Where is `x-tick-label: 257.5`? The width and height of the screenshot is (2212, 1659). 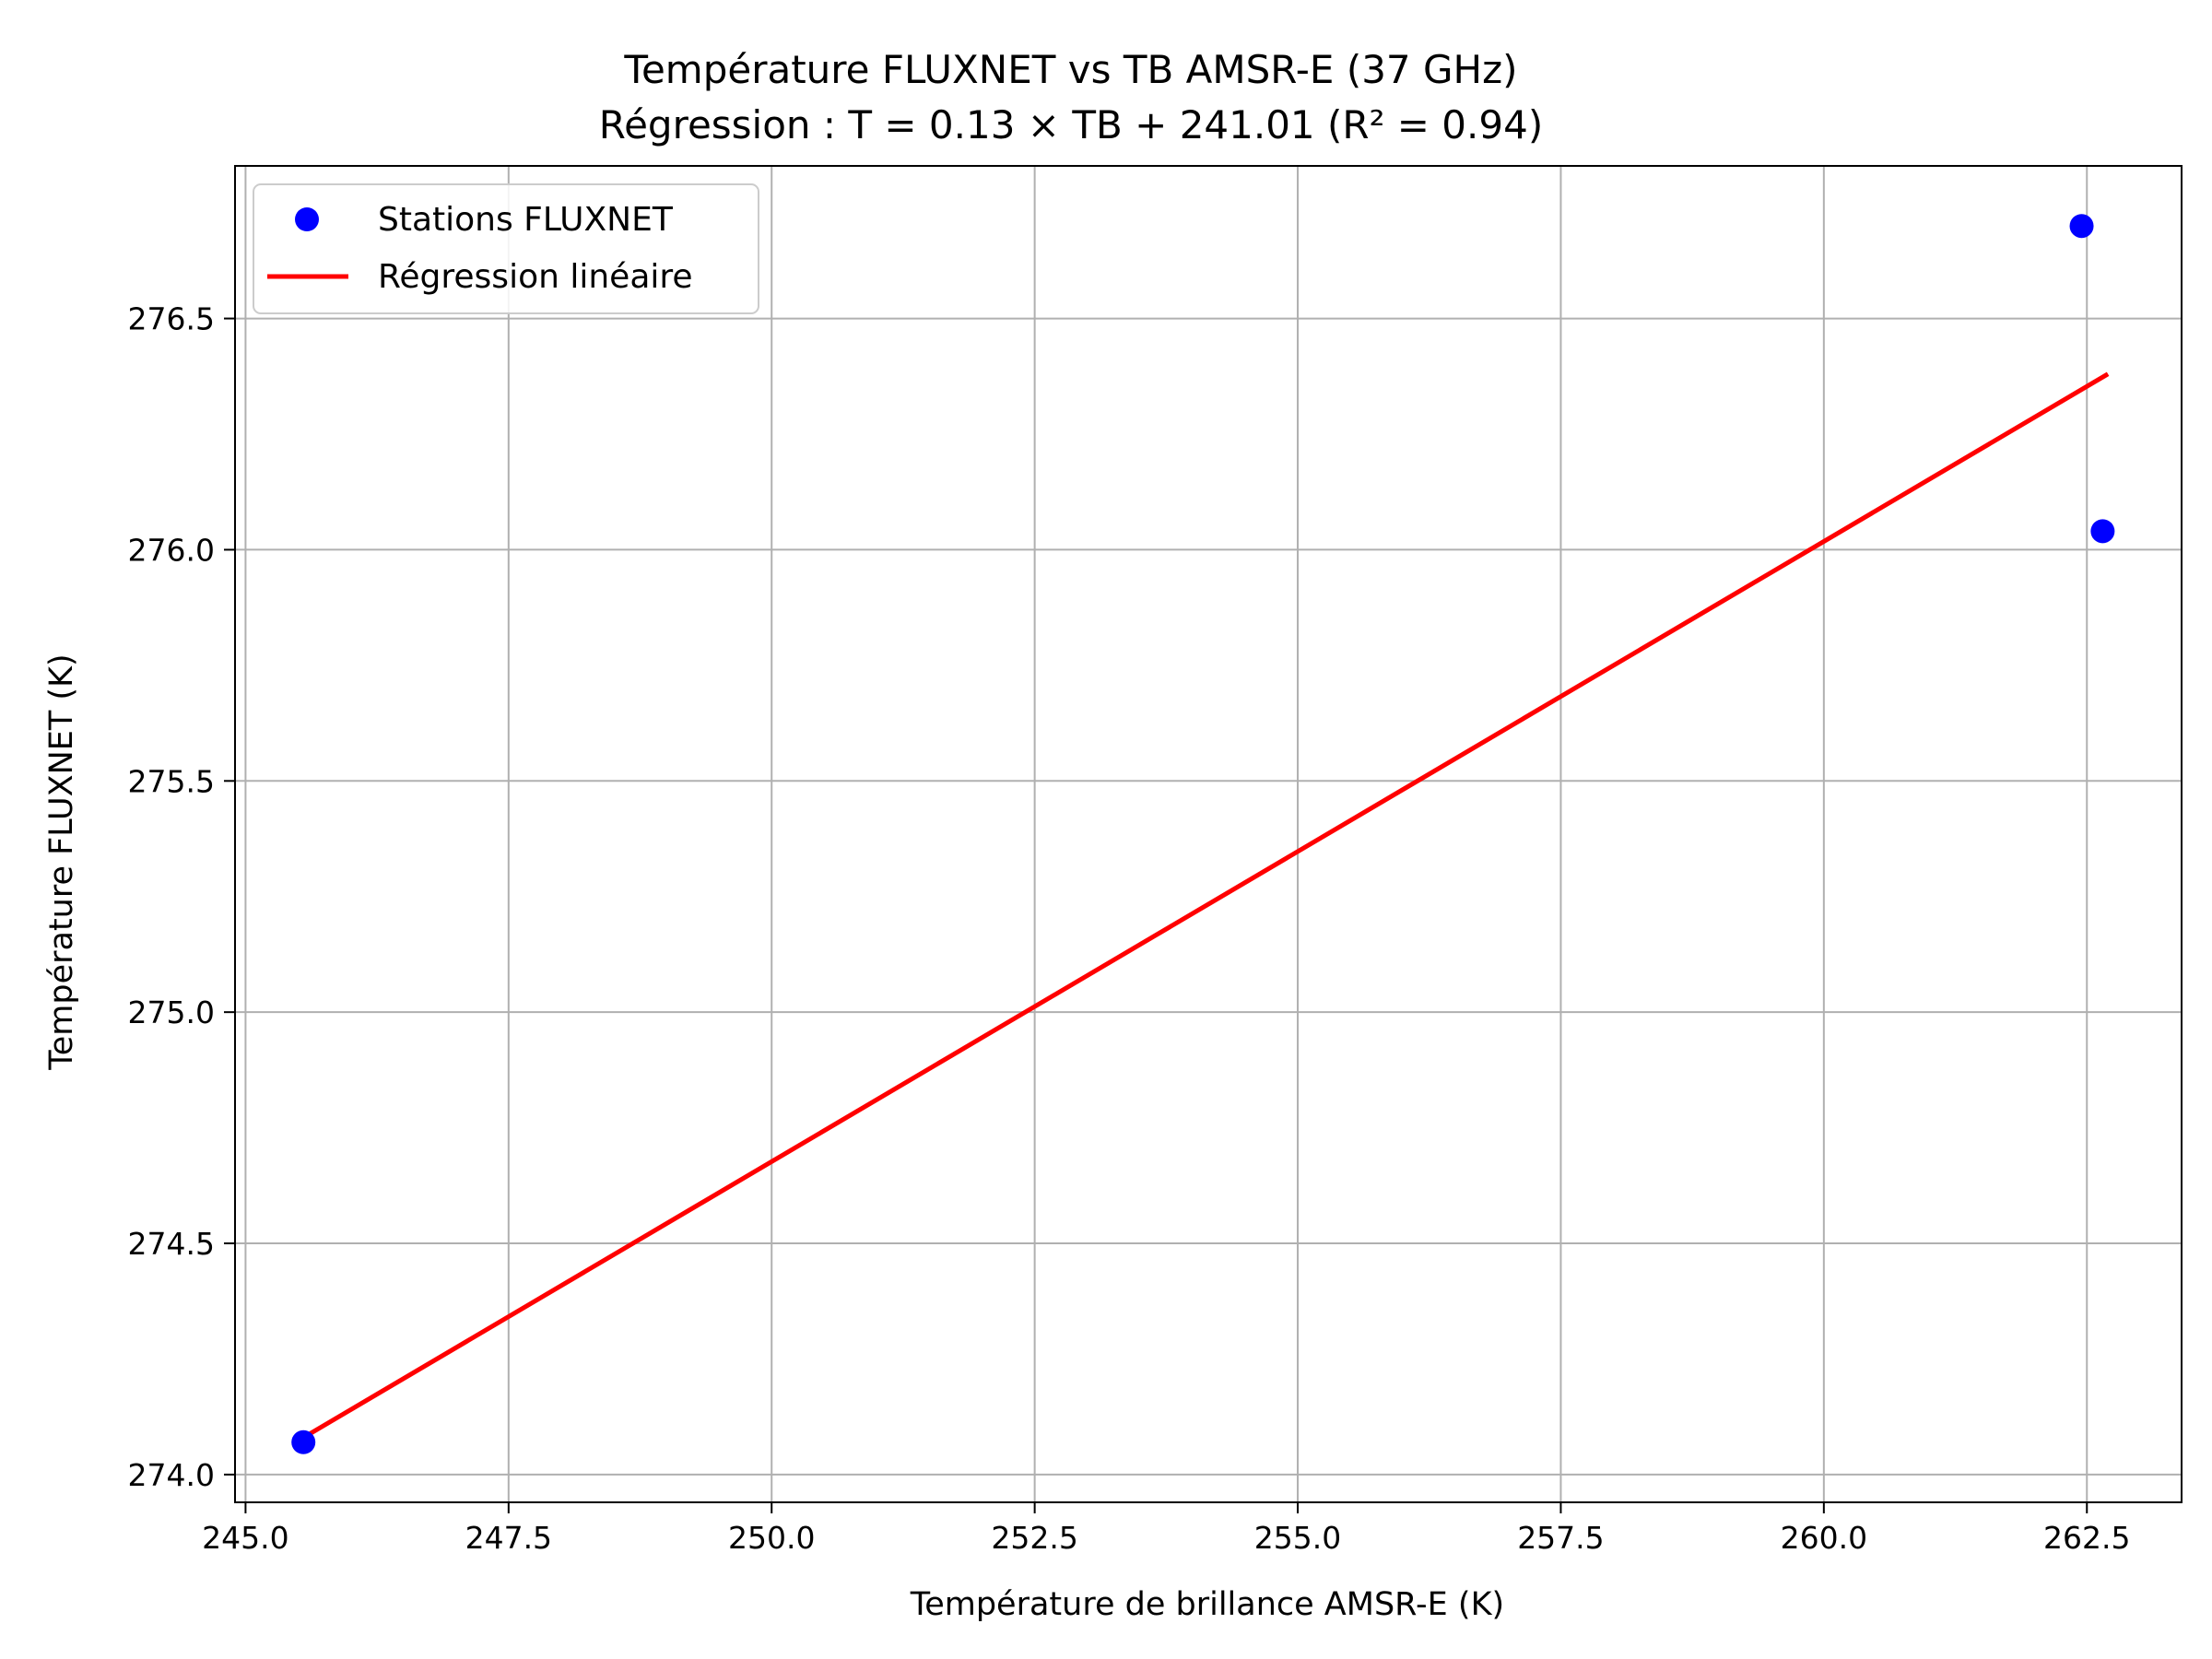 x-tick-label: 257.5 is located at coordinates (1560, 1538).